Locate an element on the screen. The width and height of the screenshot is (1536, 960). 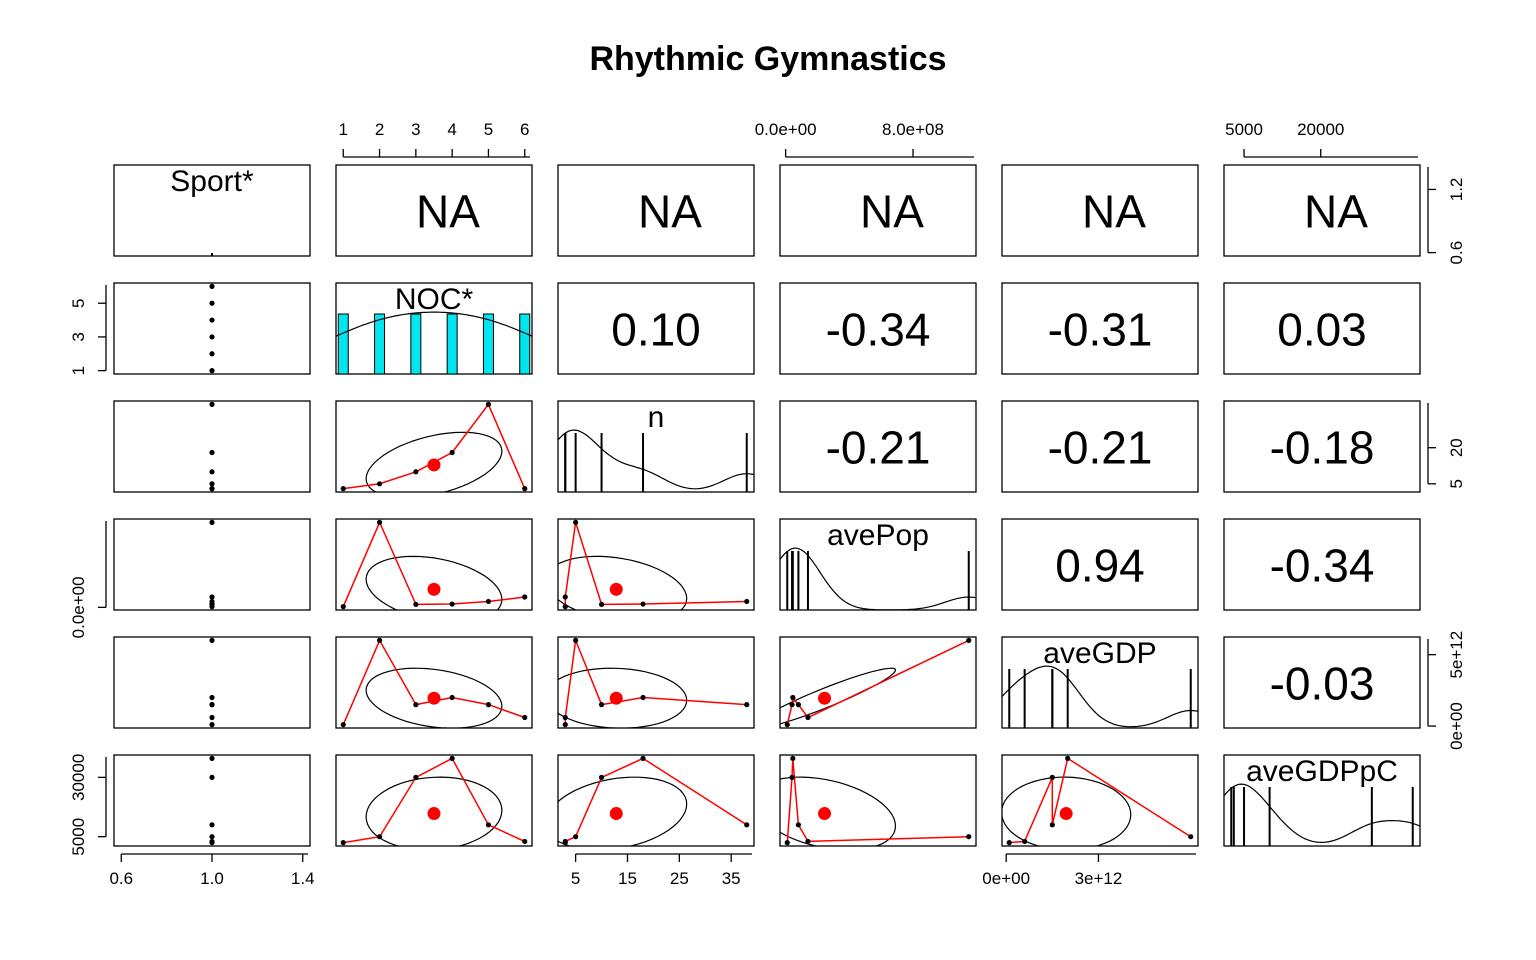
axis-left-1: 1 3 5 is located at coordinates (88, 330).